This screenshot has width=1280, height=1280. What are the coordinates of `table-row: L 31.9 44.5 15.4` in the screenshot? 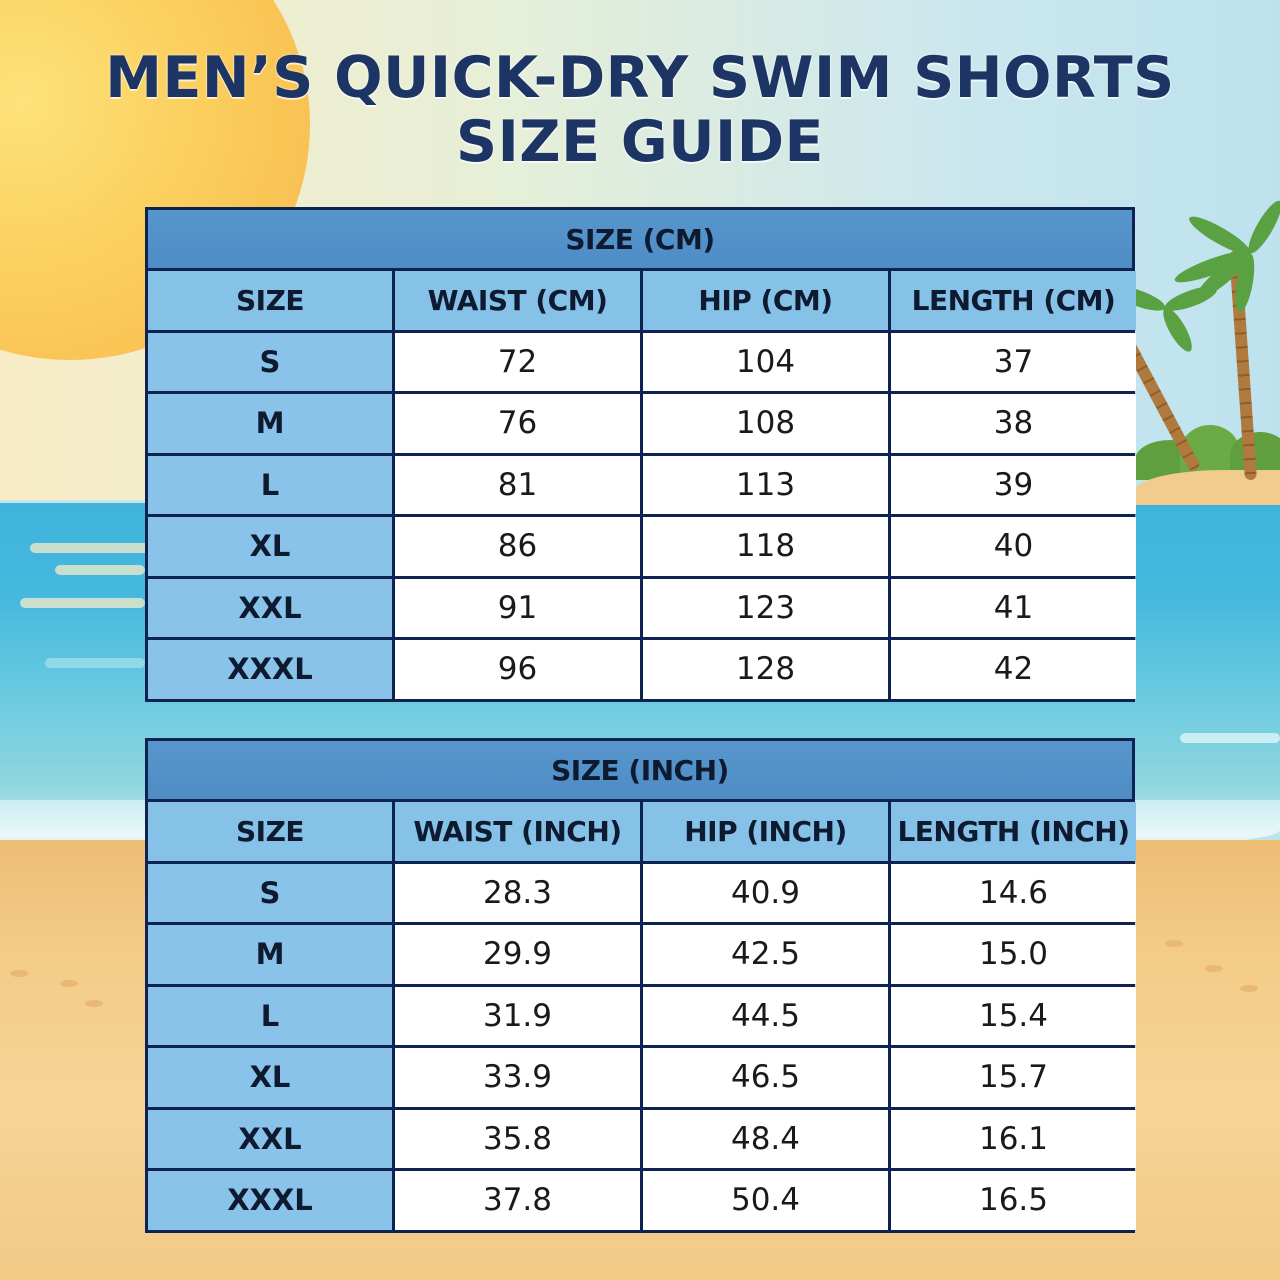 It's located at (642, 1015).